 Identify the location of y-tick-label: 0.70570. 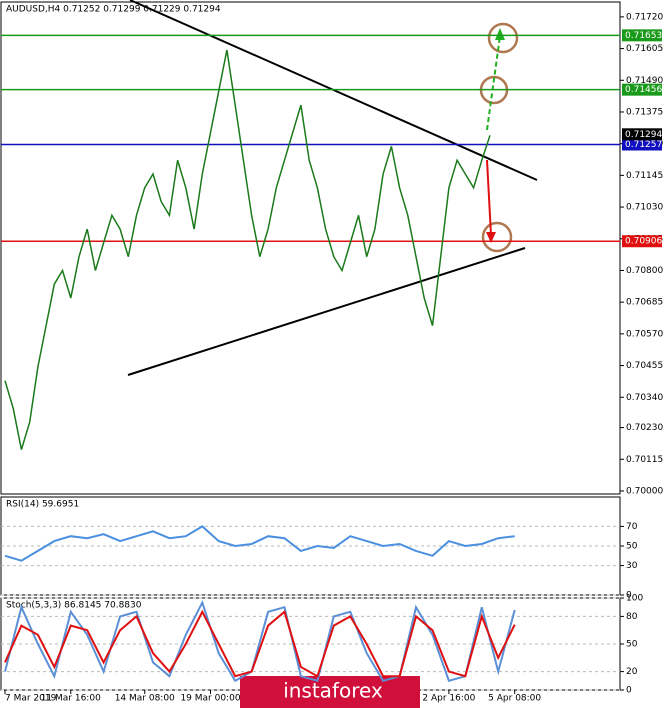
(644, 334).